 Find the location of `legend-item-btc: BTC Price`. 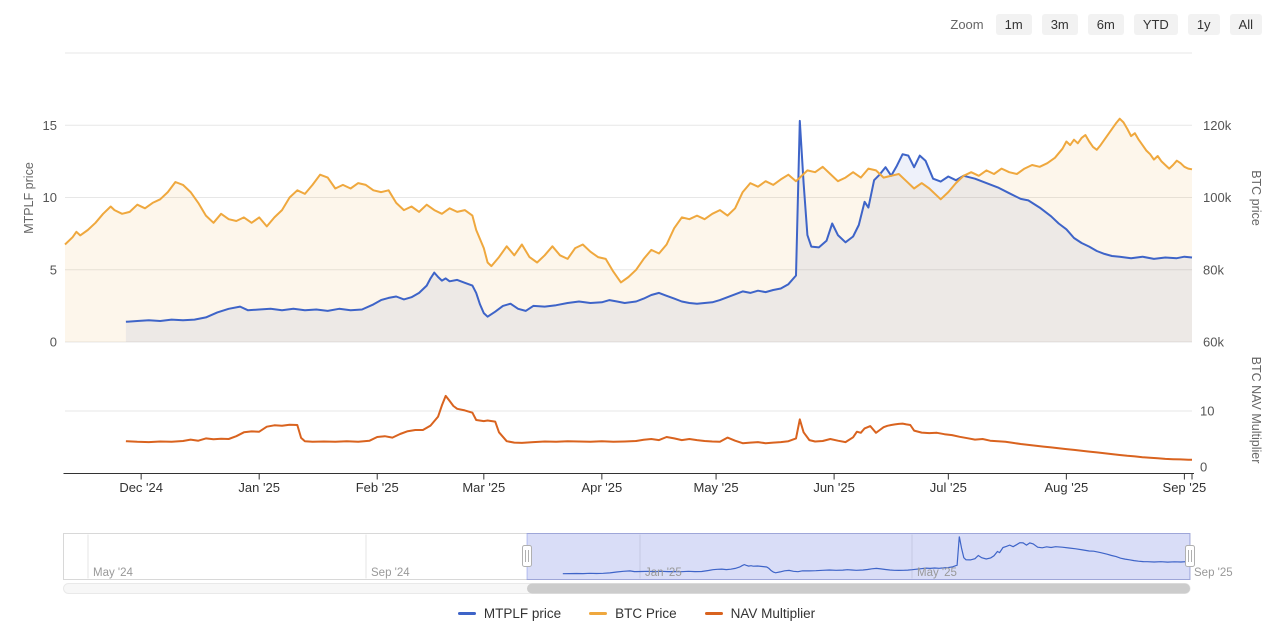

legend-item-btc: BTC Price is located at coordinates (633, 613).